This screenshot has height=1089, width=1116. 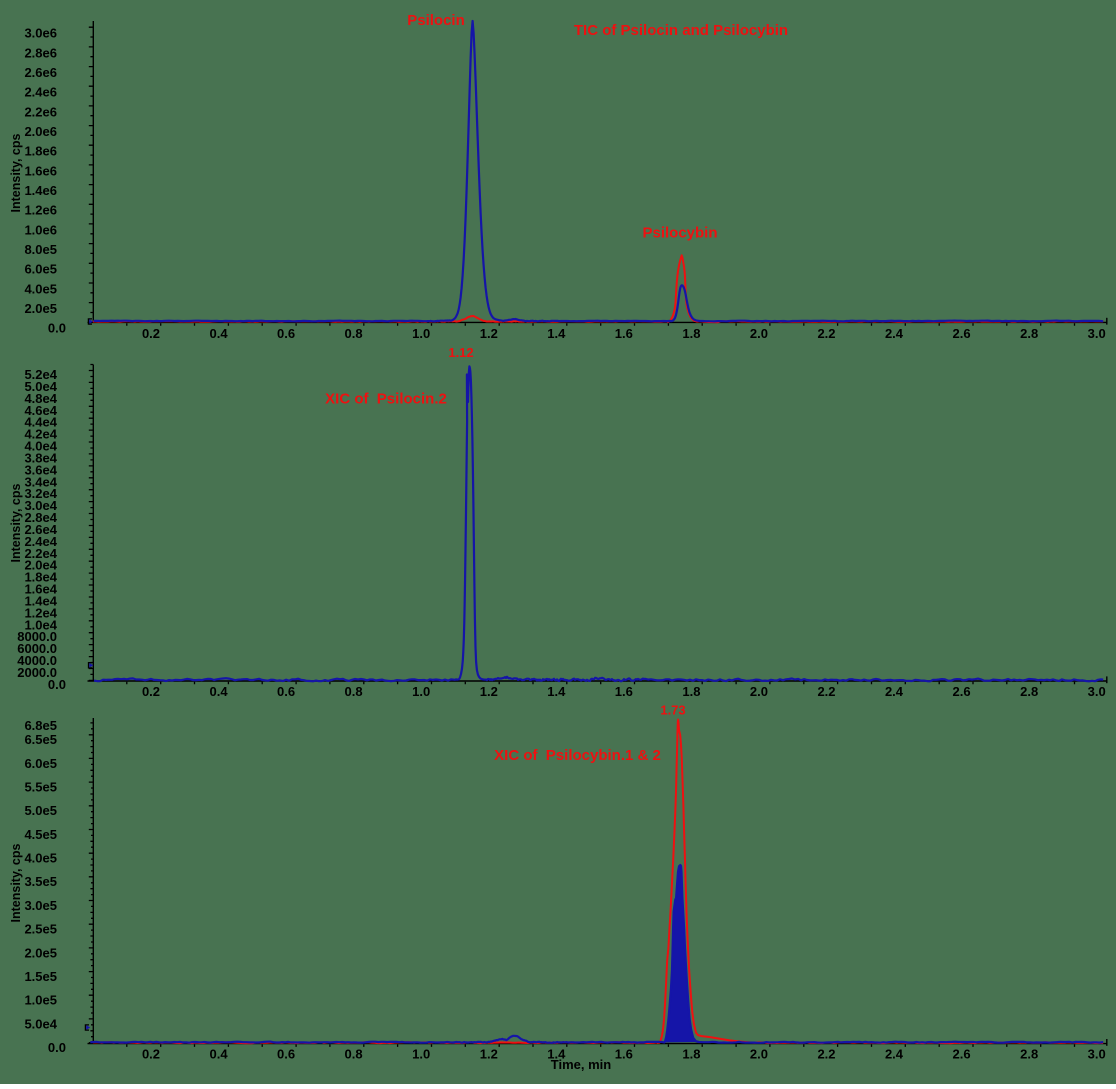 I want to click on svg-text: 2.0e4, so click(x=40, y=565).